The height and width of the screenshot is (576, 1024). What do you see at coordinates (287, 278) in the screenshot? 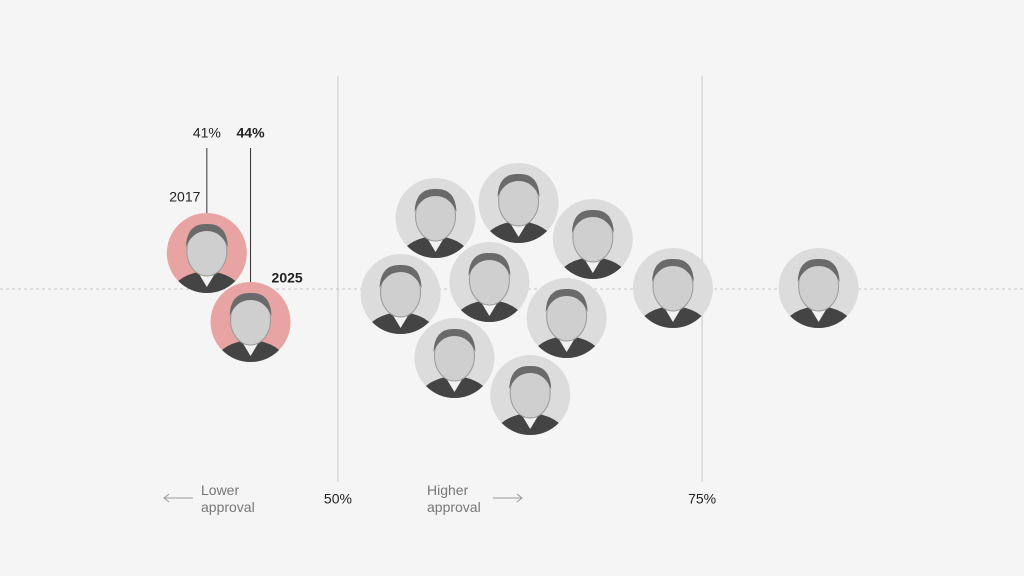
I see `year-label: 2025` at bounding box center [287, 278].